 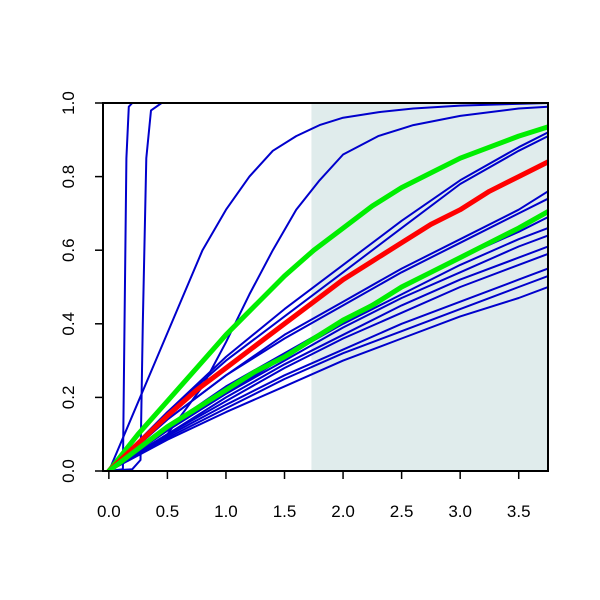 I want to click on x-tick-label: 0.5, so click(x=168, y=511).